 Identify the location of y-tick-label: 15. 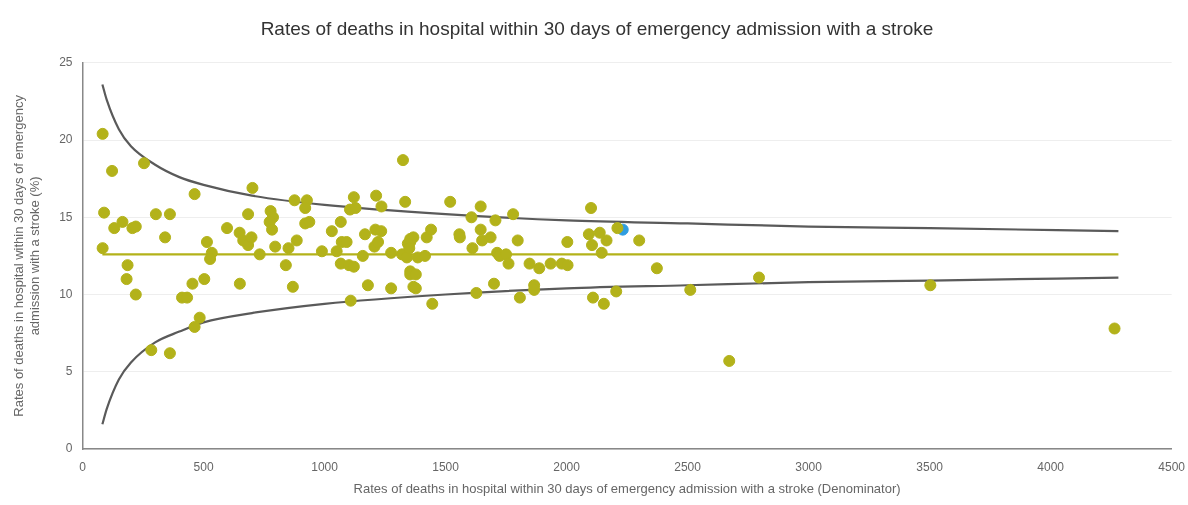
(66, 216).